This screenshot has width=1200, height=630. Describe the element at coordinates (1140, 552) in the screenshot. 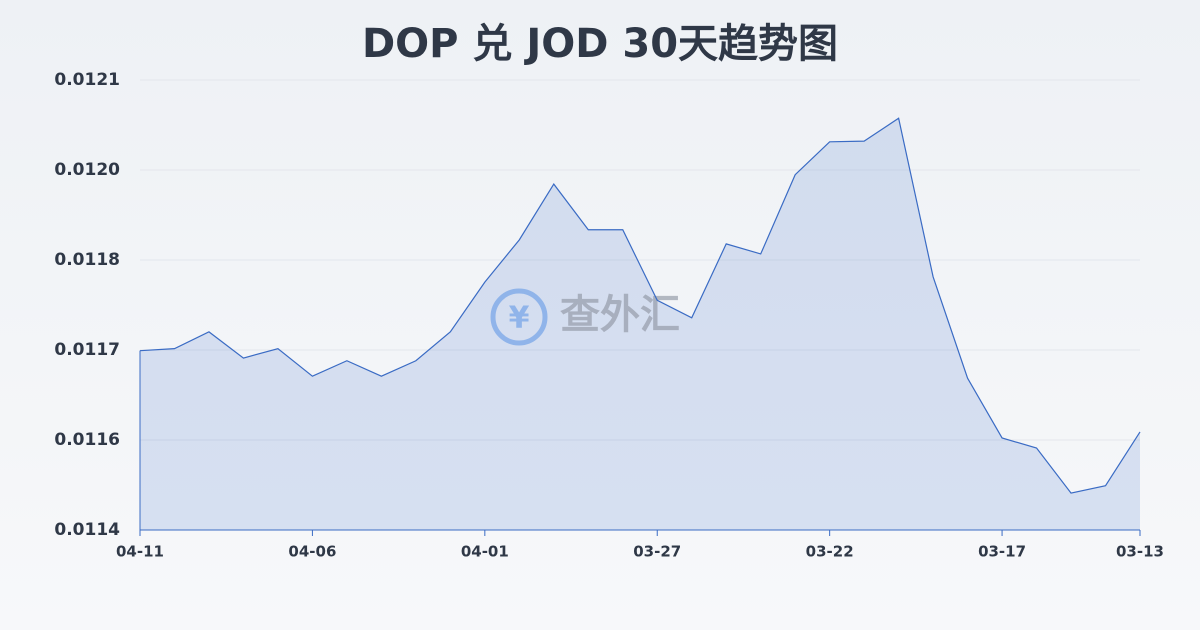

I see `x-tick-label: 03-13` at that location.